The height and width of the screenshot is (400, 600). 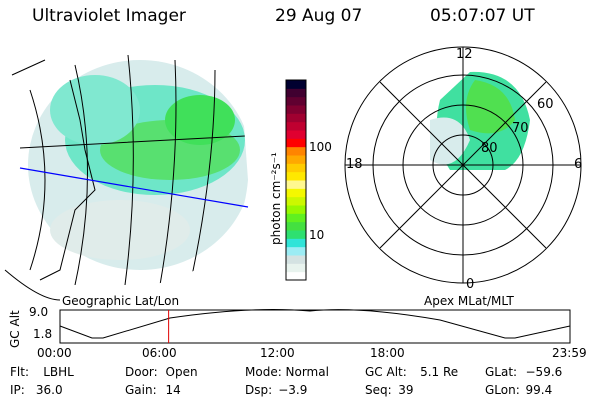 What do you see at coordinates (464, 54) in the screenshot?
I see `mlt-12: 12` at bounding box center [464, 54].